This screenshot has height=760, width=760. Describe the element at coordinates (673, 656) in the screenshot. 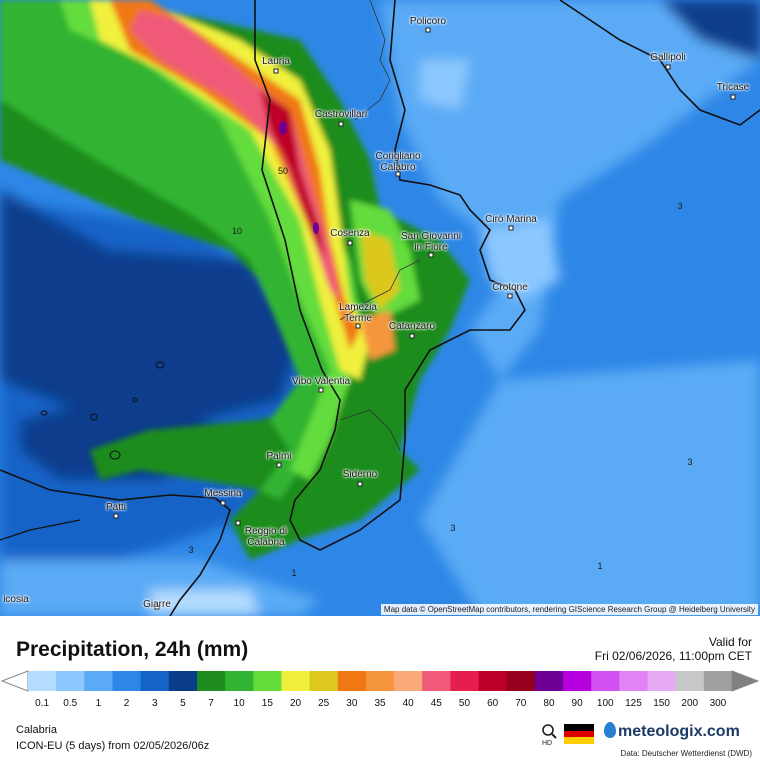

I see `valid-date: Fri 02/06/2026, 11:00pm CET` at that location.